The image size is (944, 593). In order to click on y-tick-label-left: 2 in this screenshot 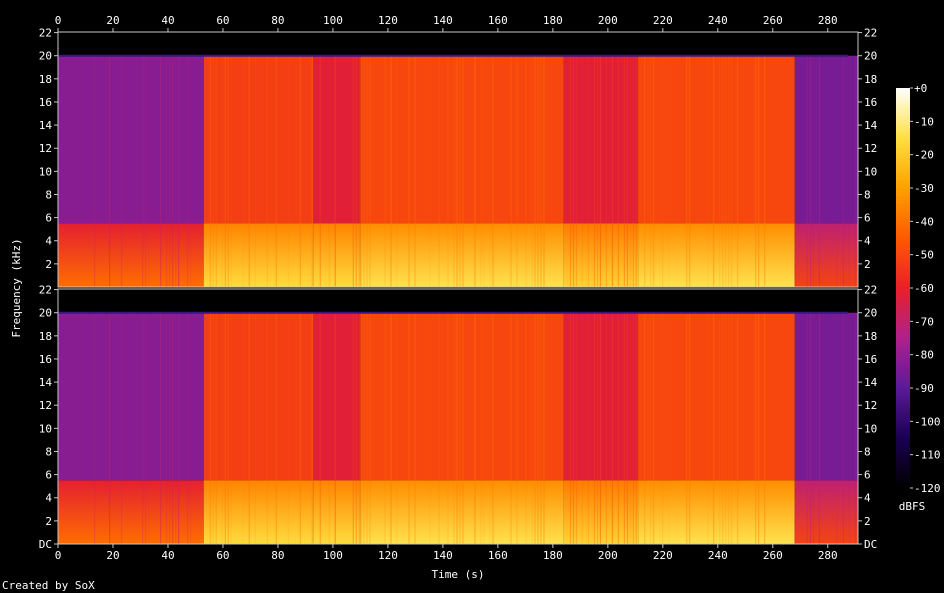, I will do `click(48, 264)`.